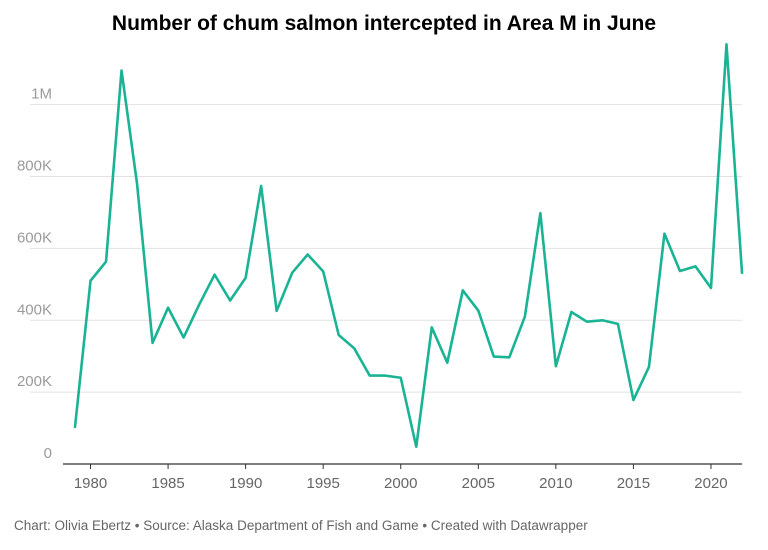  What do you see at coordinates (167, 483) in the screenshot?
I see `x-tick-label: 1985` at bounding box center [167, 483].